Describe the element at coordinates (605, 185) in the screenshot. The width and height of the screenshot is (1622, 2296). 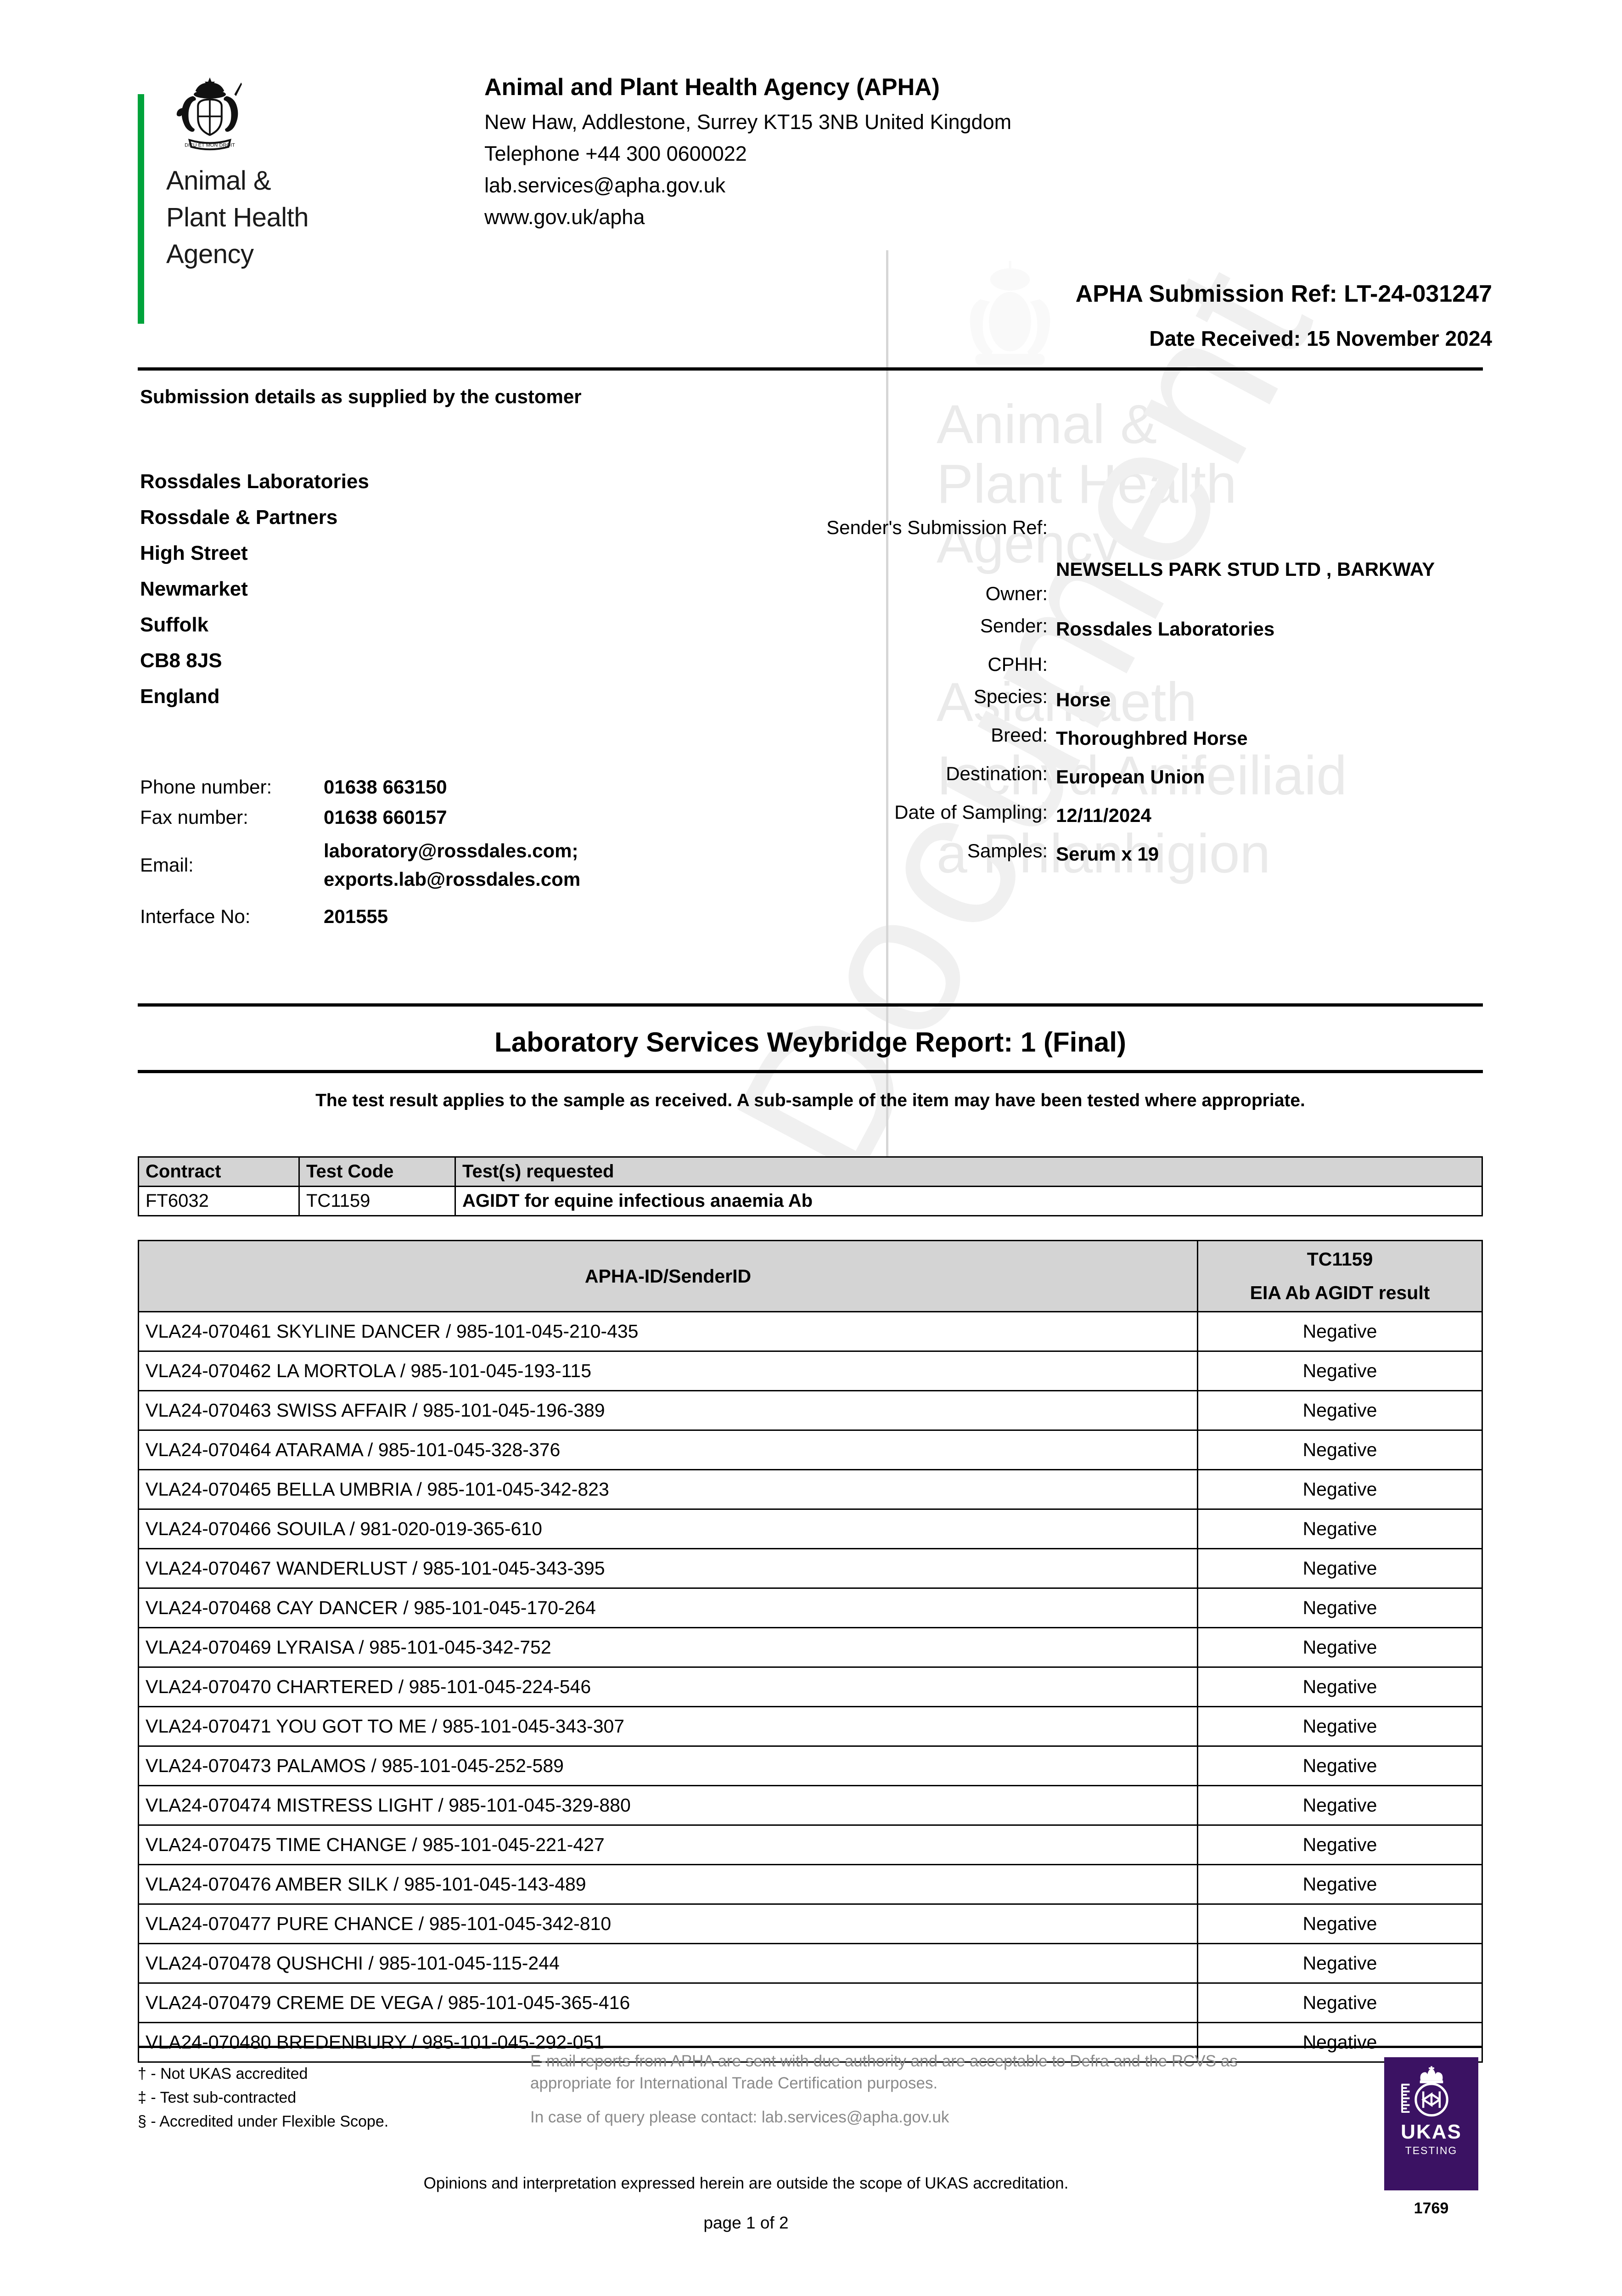
I see `agency-email: lab.services@apha.gov.uk` at that location.